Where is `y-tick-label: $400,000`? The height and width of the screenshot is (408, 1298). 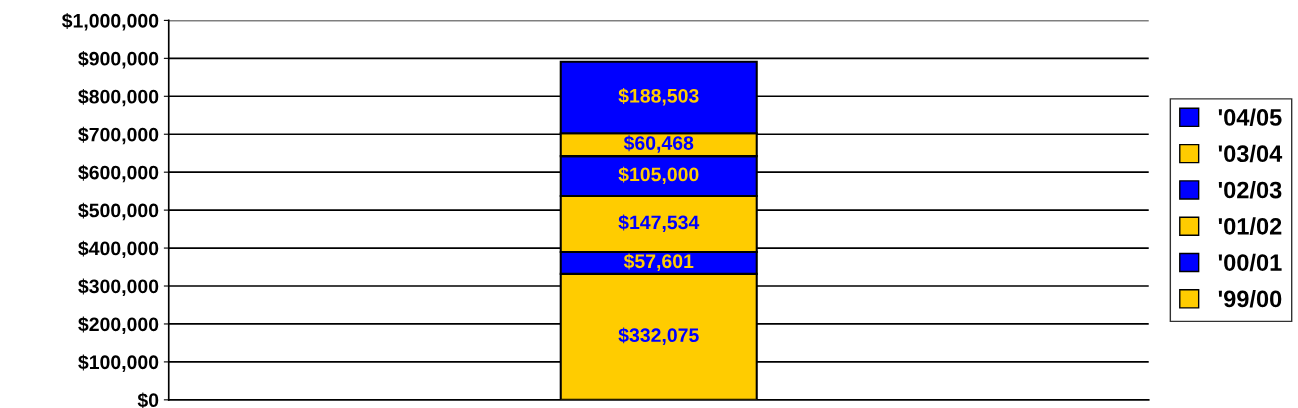 y-tick-label: $400,000 is located at coordinates (118, 249).